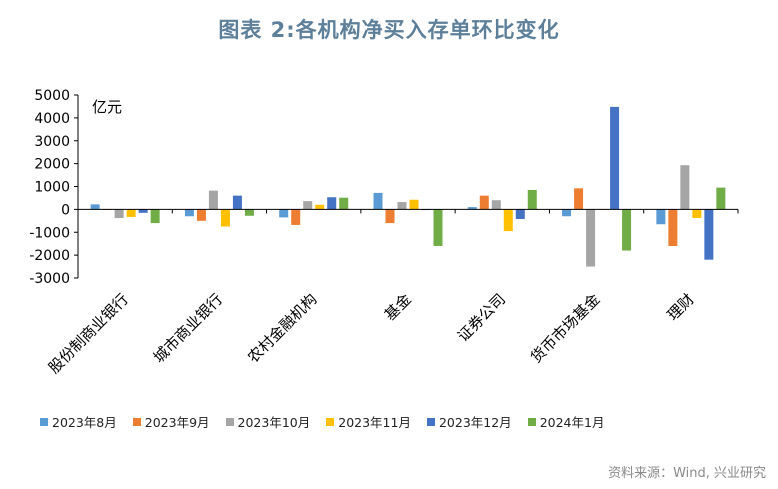  I want to click on x-category-label: 基金, so click(398, 307).